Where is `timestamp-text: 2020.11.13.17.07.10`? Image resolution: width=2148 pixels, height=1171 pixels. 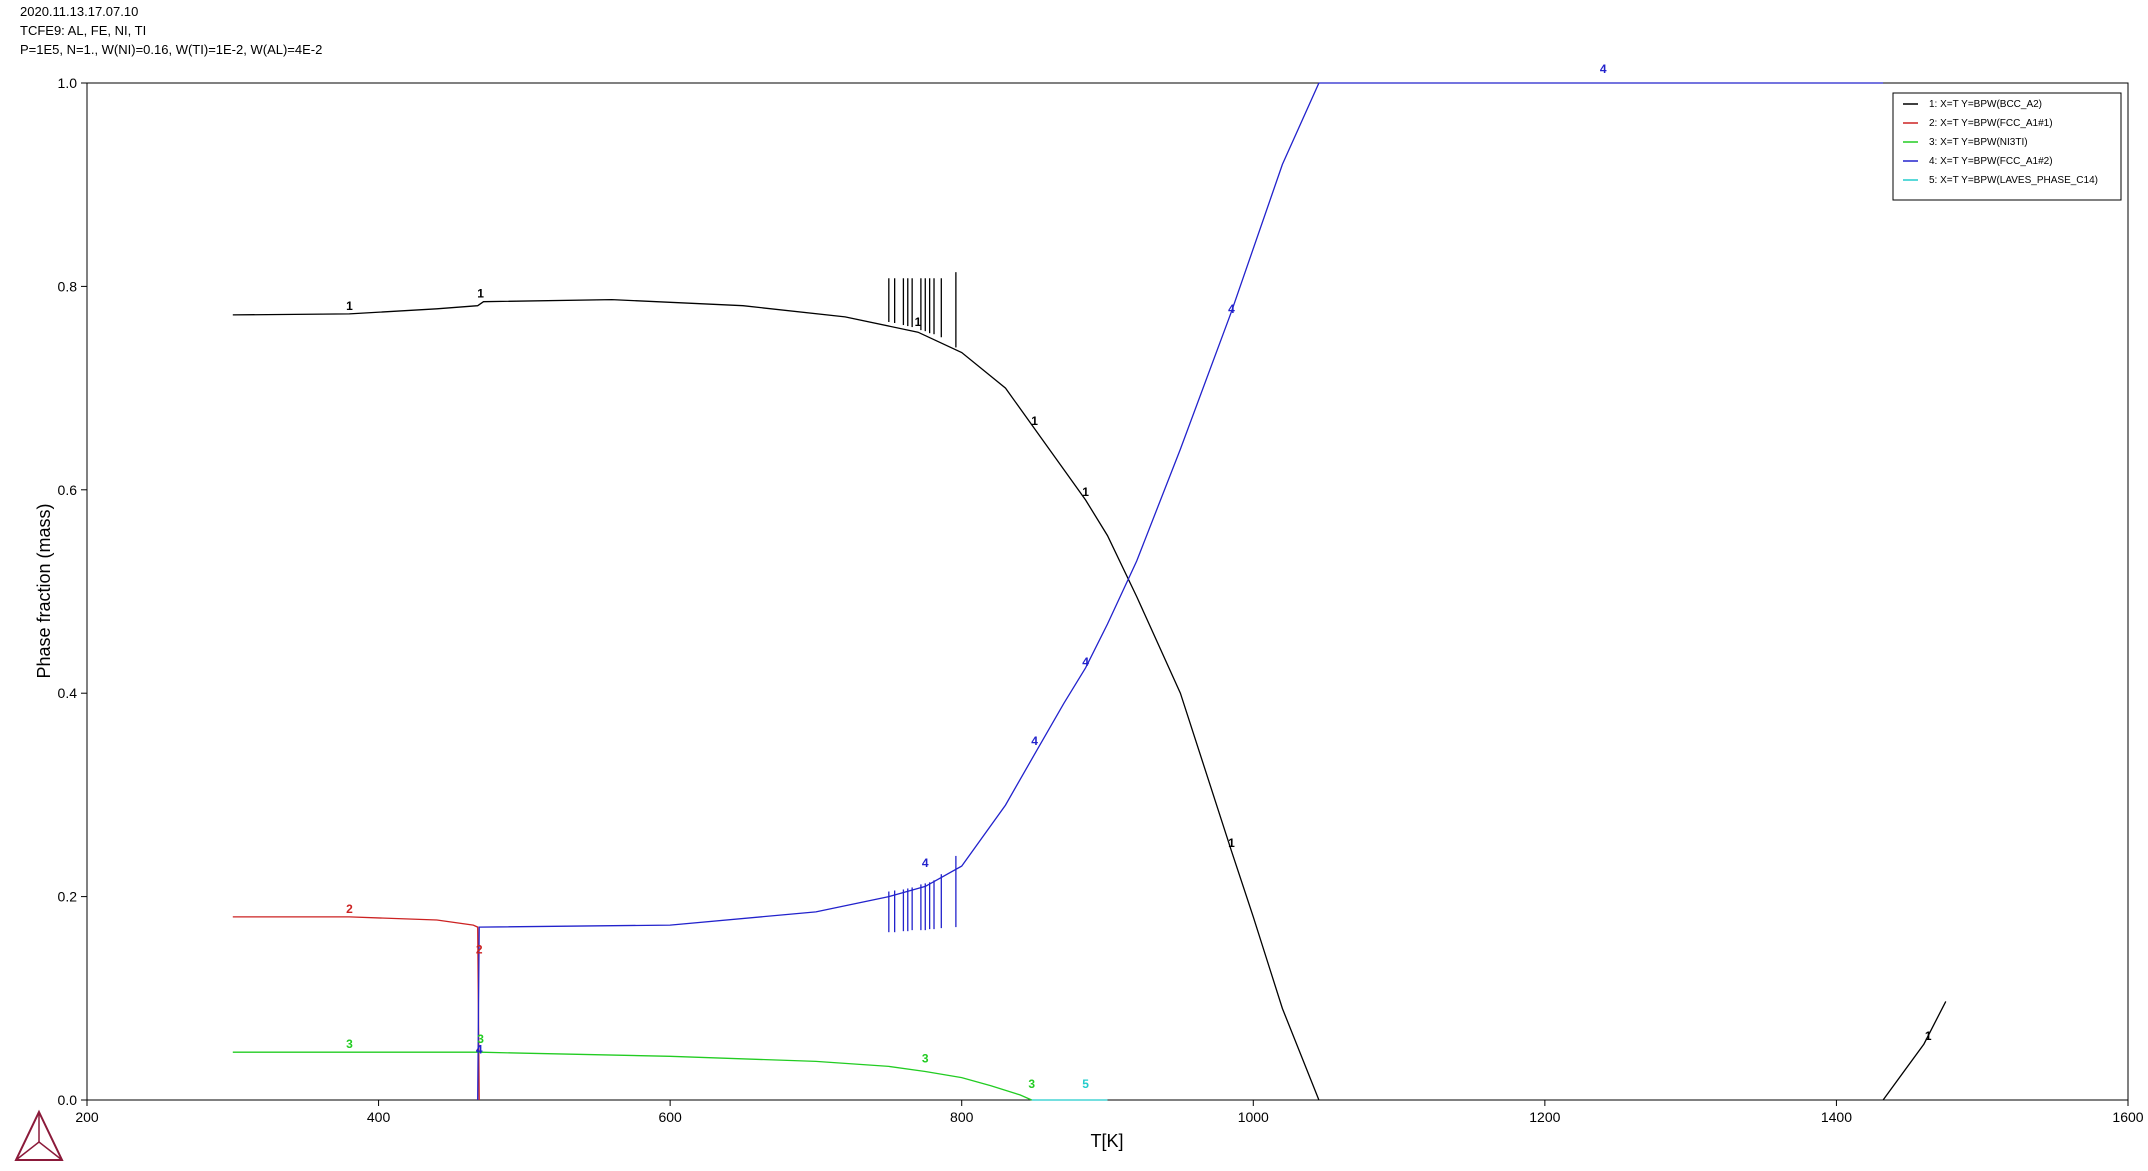
timestamp-text: 2020.11.13.17.07.10 is located at coordinates (79, 11).